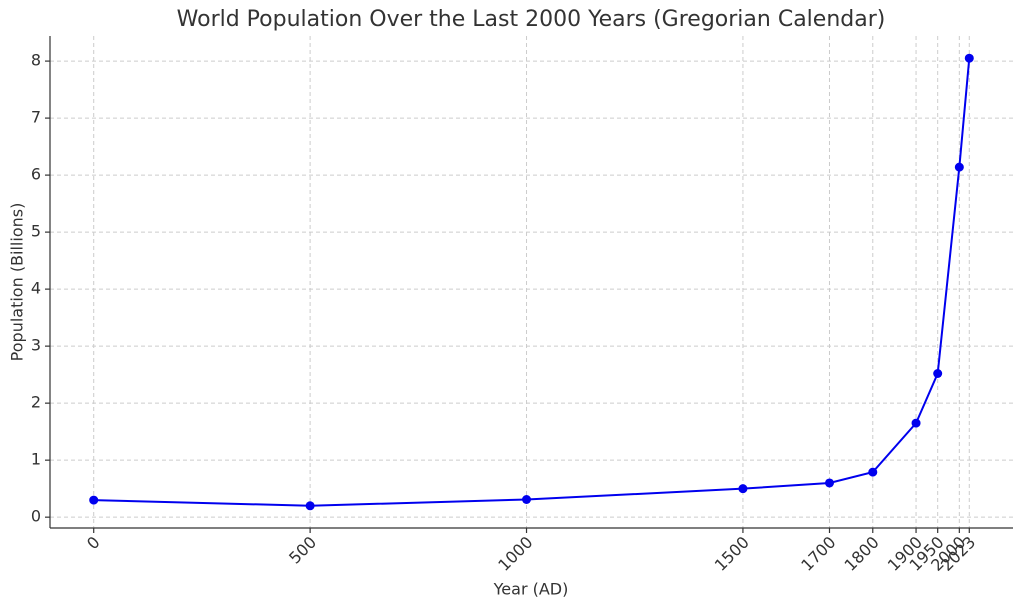 This screenshot has height=610, width=1024. I want to click on x-tick-label: 1000, so click(515, 554).